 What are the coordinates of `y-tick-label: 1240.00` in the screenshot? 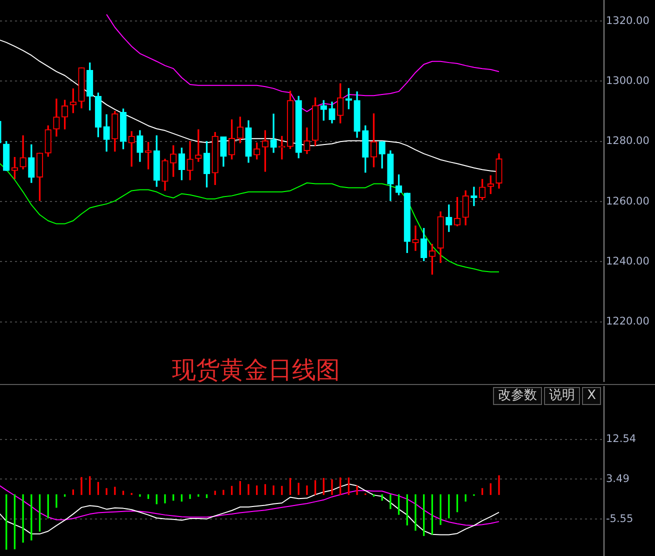 It's located at (628, 261).